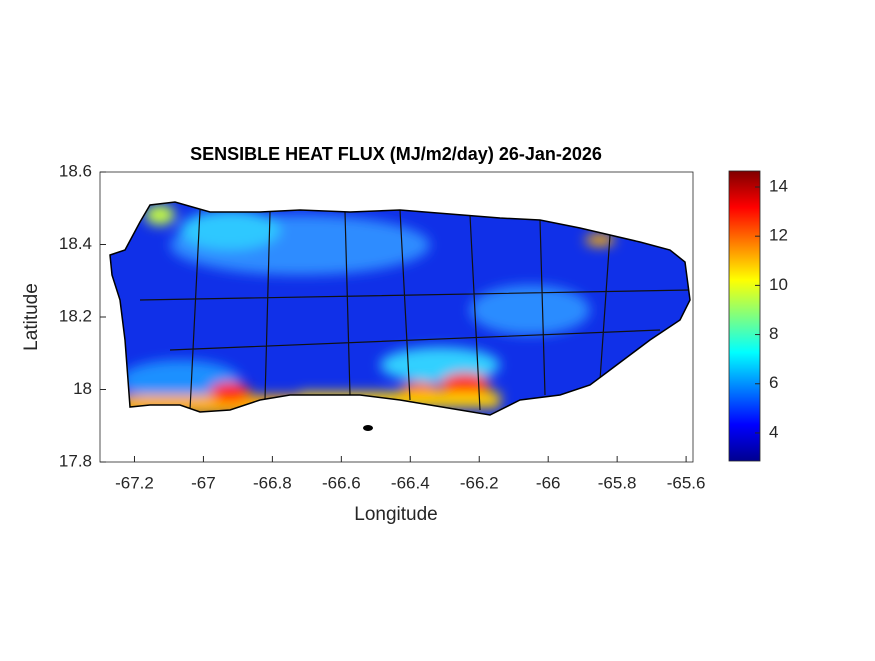 The image size is (875, 661). What do you see at coordinates (778, 235) in the screenshot?
I see `colorbar-tick-label: 12` at bounding box center [778, 235].